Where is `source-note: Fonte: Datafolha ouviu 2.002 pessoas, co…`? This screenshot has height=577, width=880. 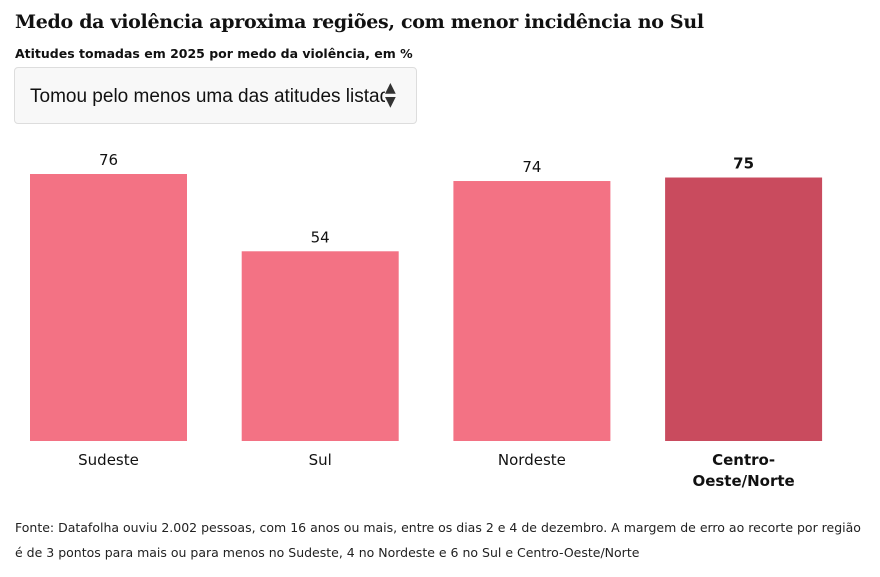 source-note: Fonte: Datafolha ouviu 2.002 pessoas, co… is located at coordinates (438, 540).